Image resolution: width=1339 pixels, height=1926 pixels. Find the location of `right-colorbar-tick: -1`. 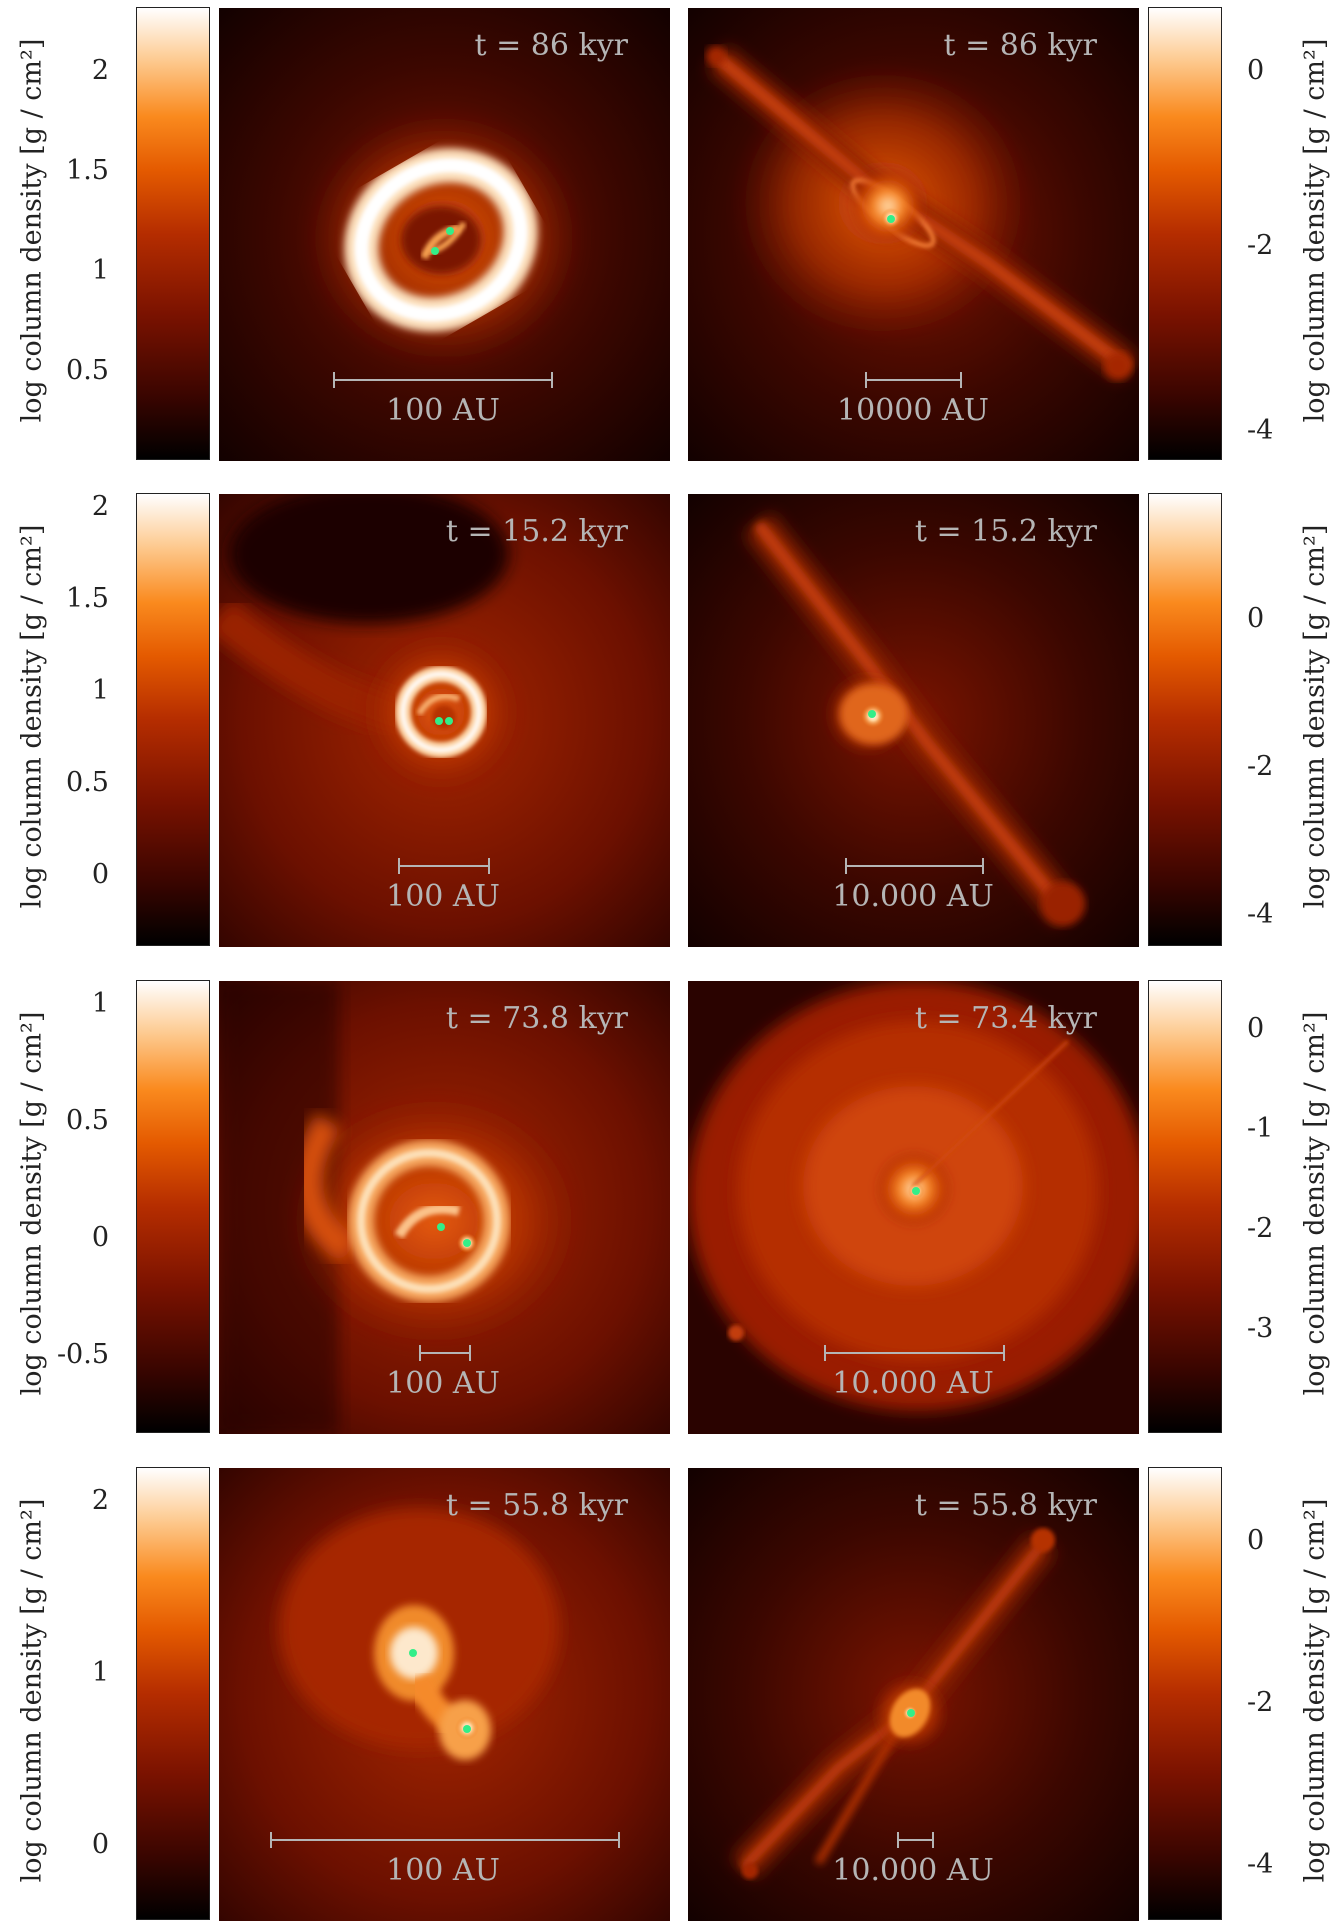

right-colorbar-tick: -1 is located at coordinates (1260, 1128).